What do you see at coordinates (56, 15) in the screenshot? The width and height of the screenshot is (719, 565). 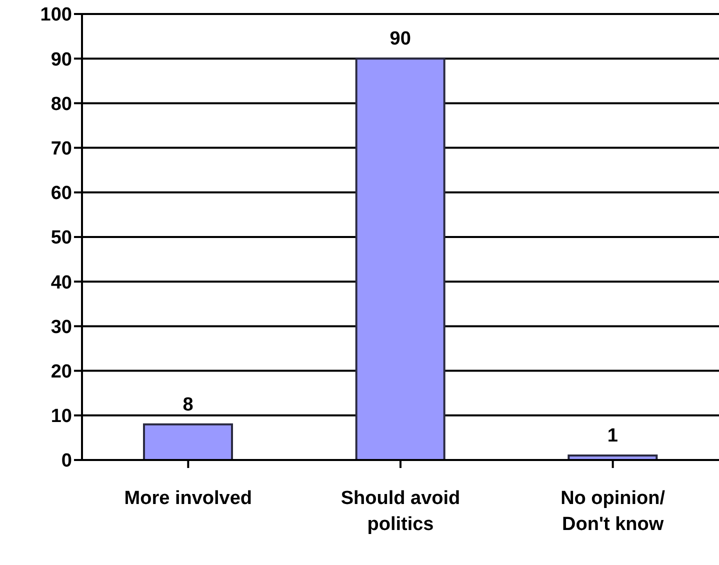 I see `y-tick-label: 100` at bounding box center [56, 15].